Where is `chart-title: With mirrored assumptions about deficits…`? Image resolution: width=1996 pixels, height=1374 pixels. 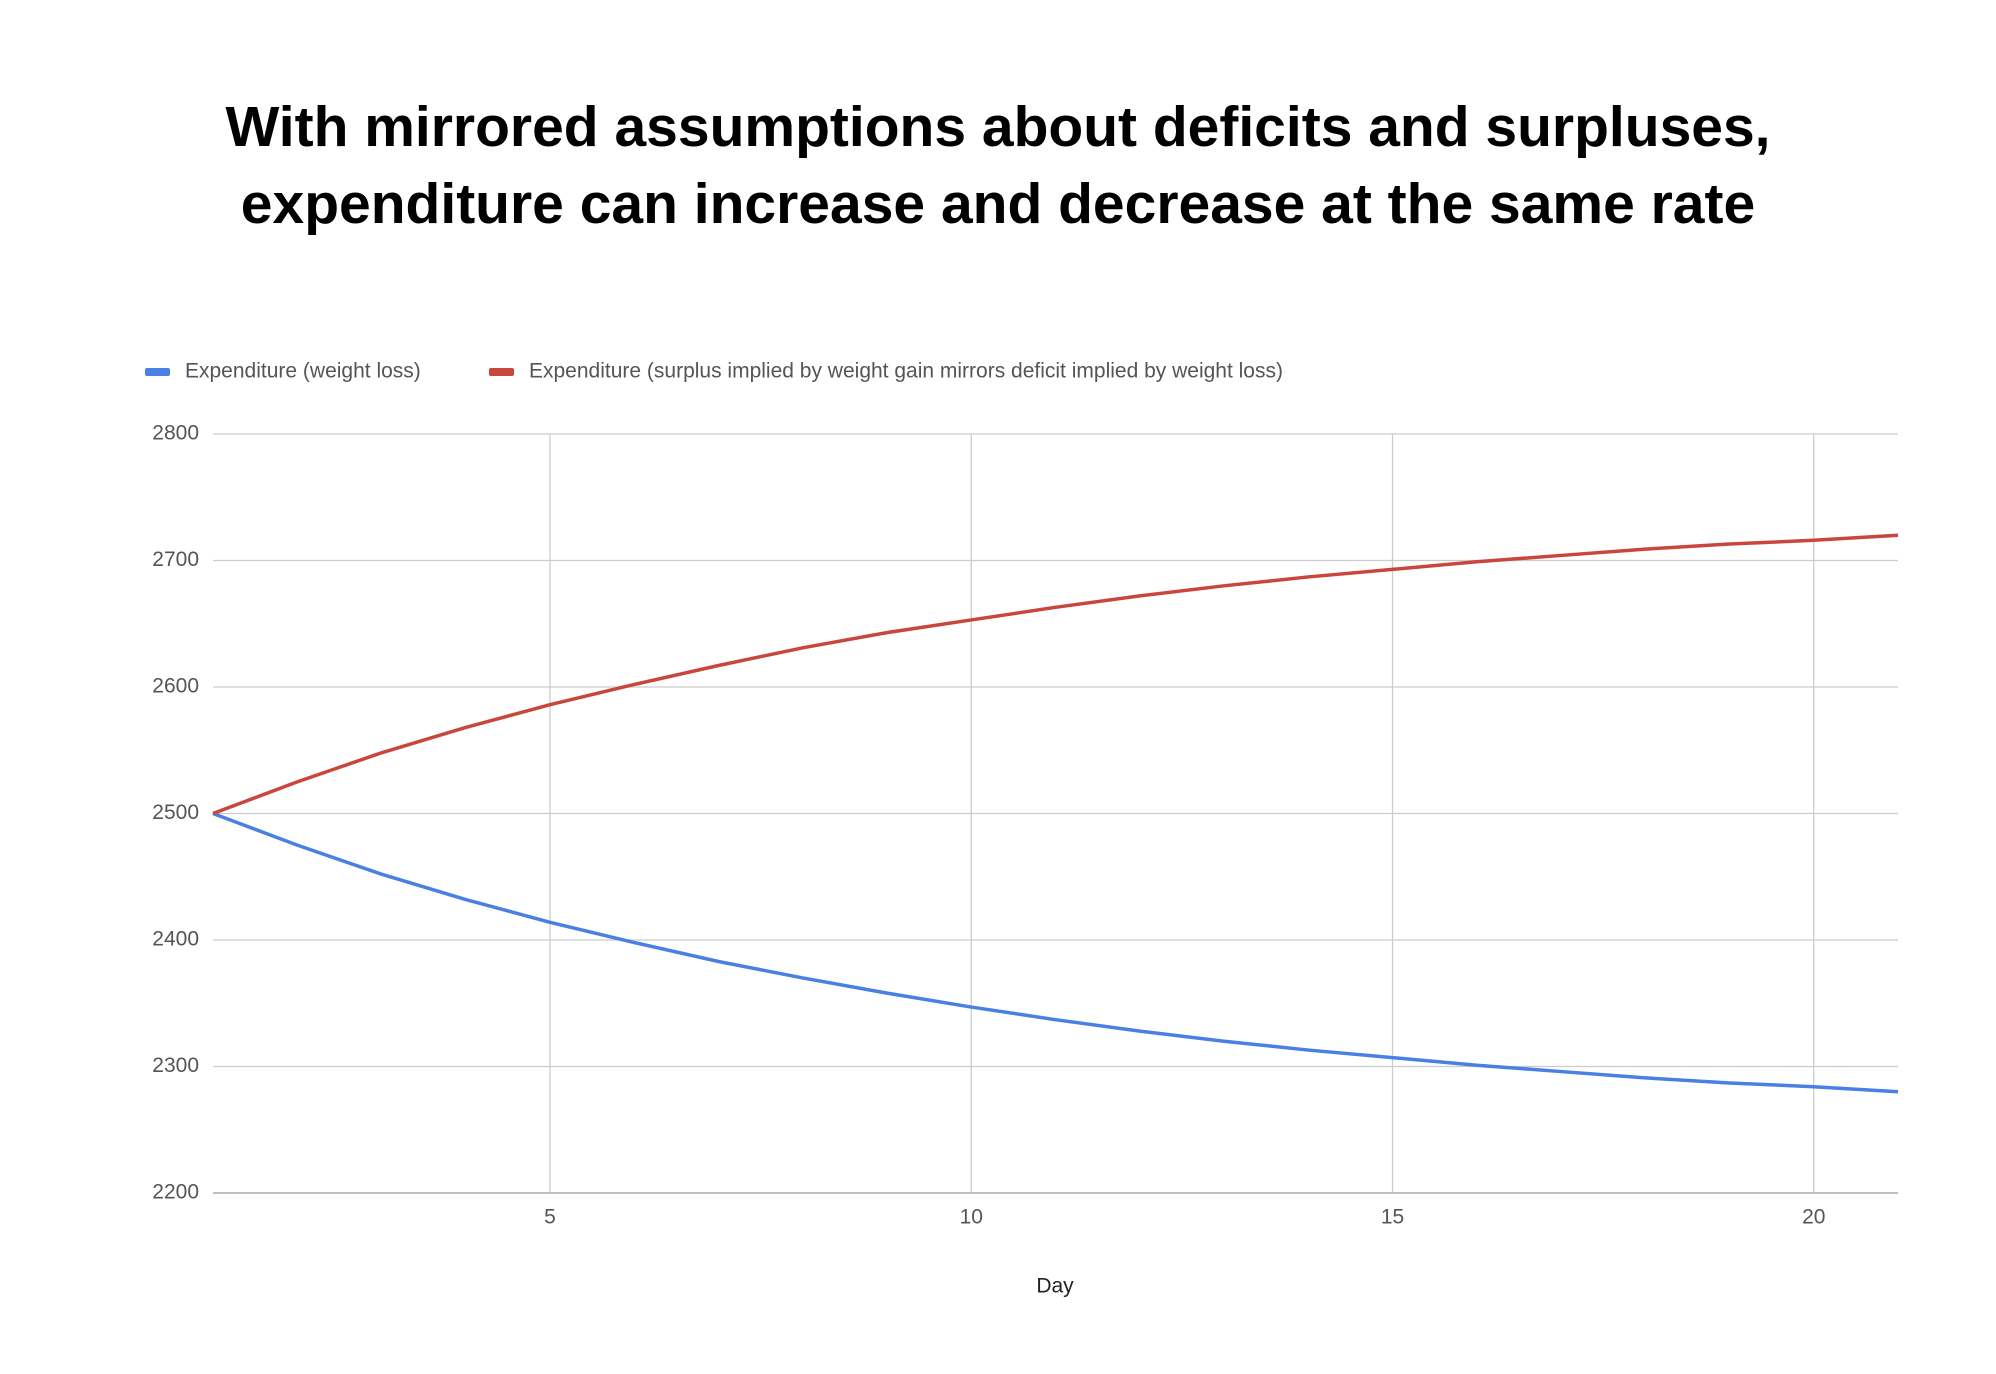 chart-title: With mirrored assumptions about deficits… is located at coordinates (997, 127).